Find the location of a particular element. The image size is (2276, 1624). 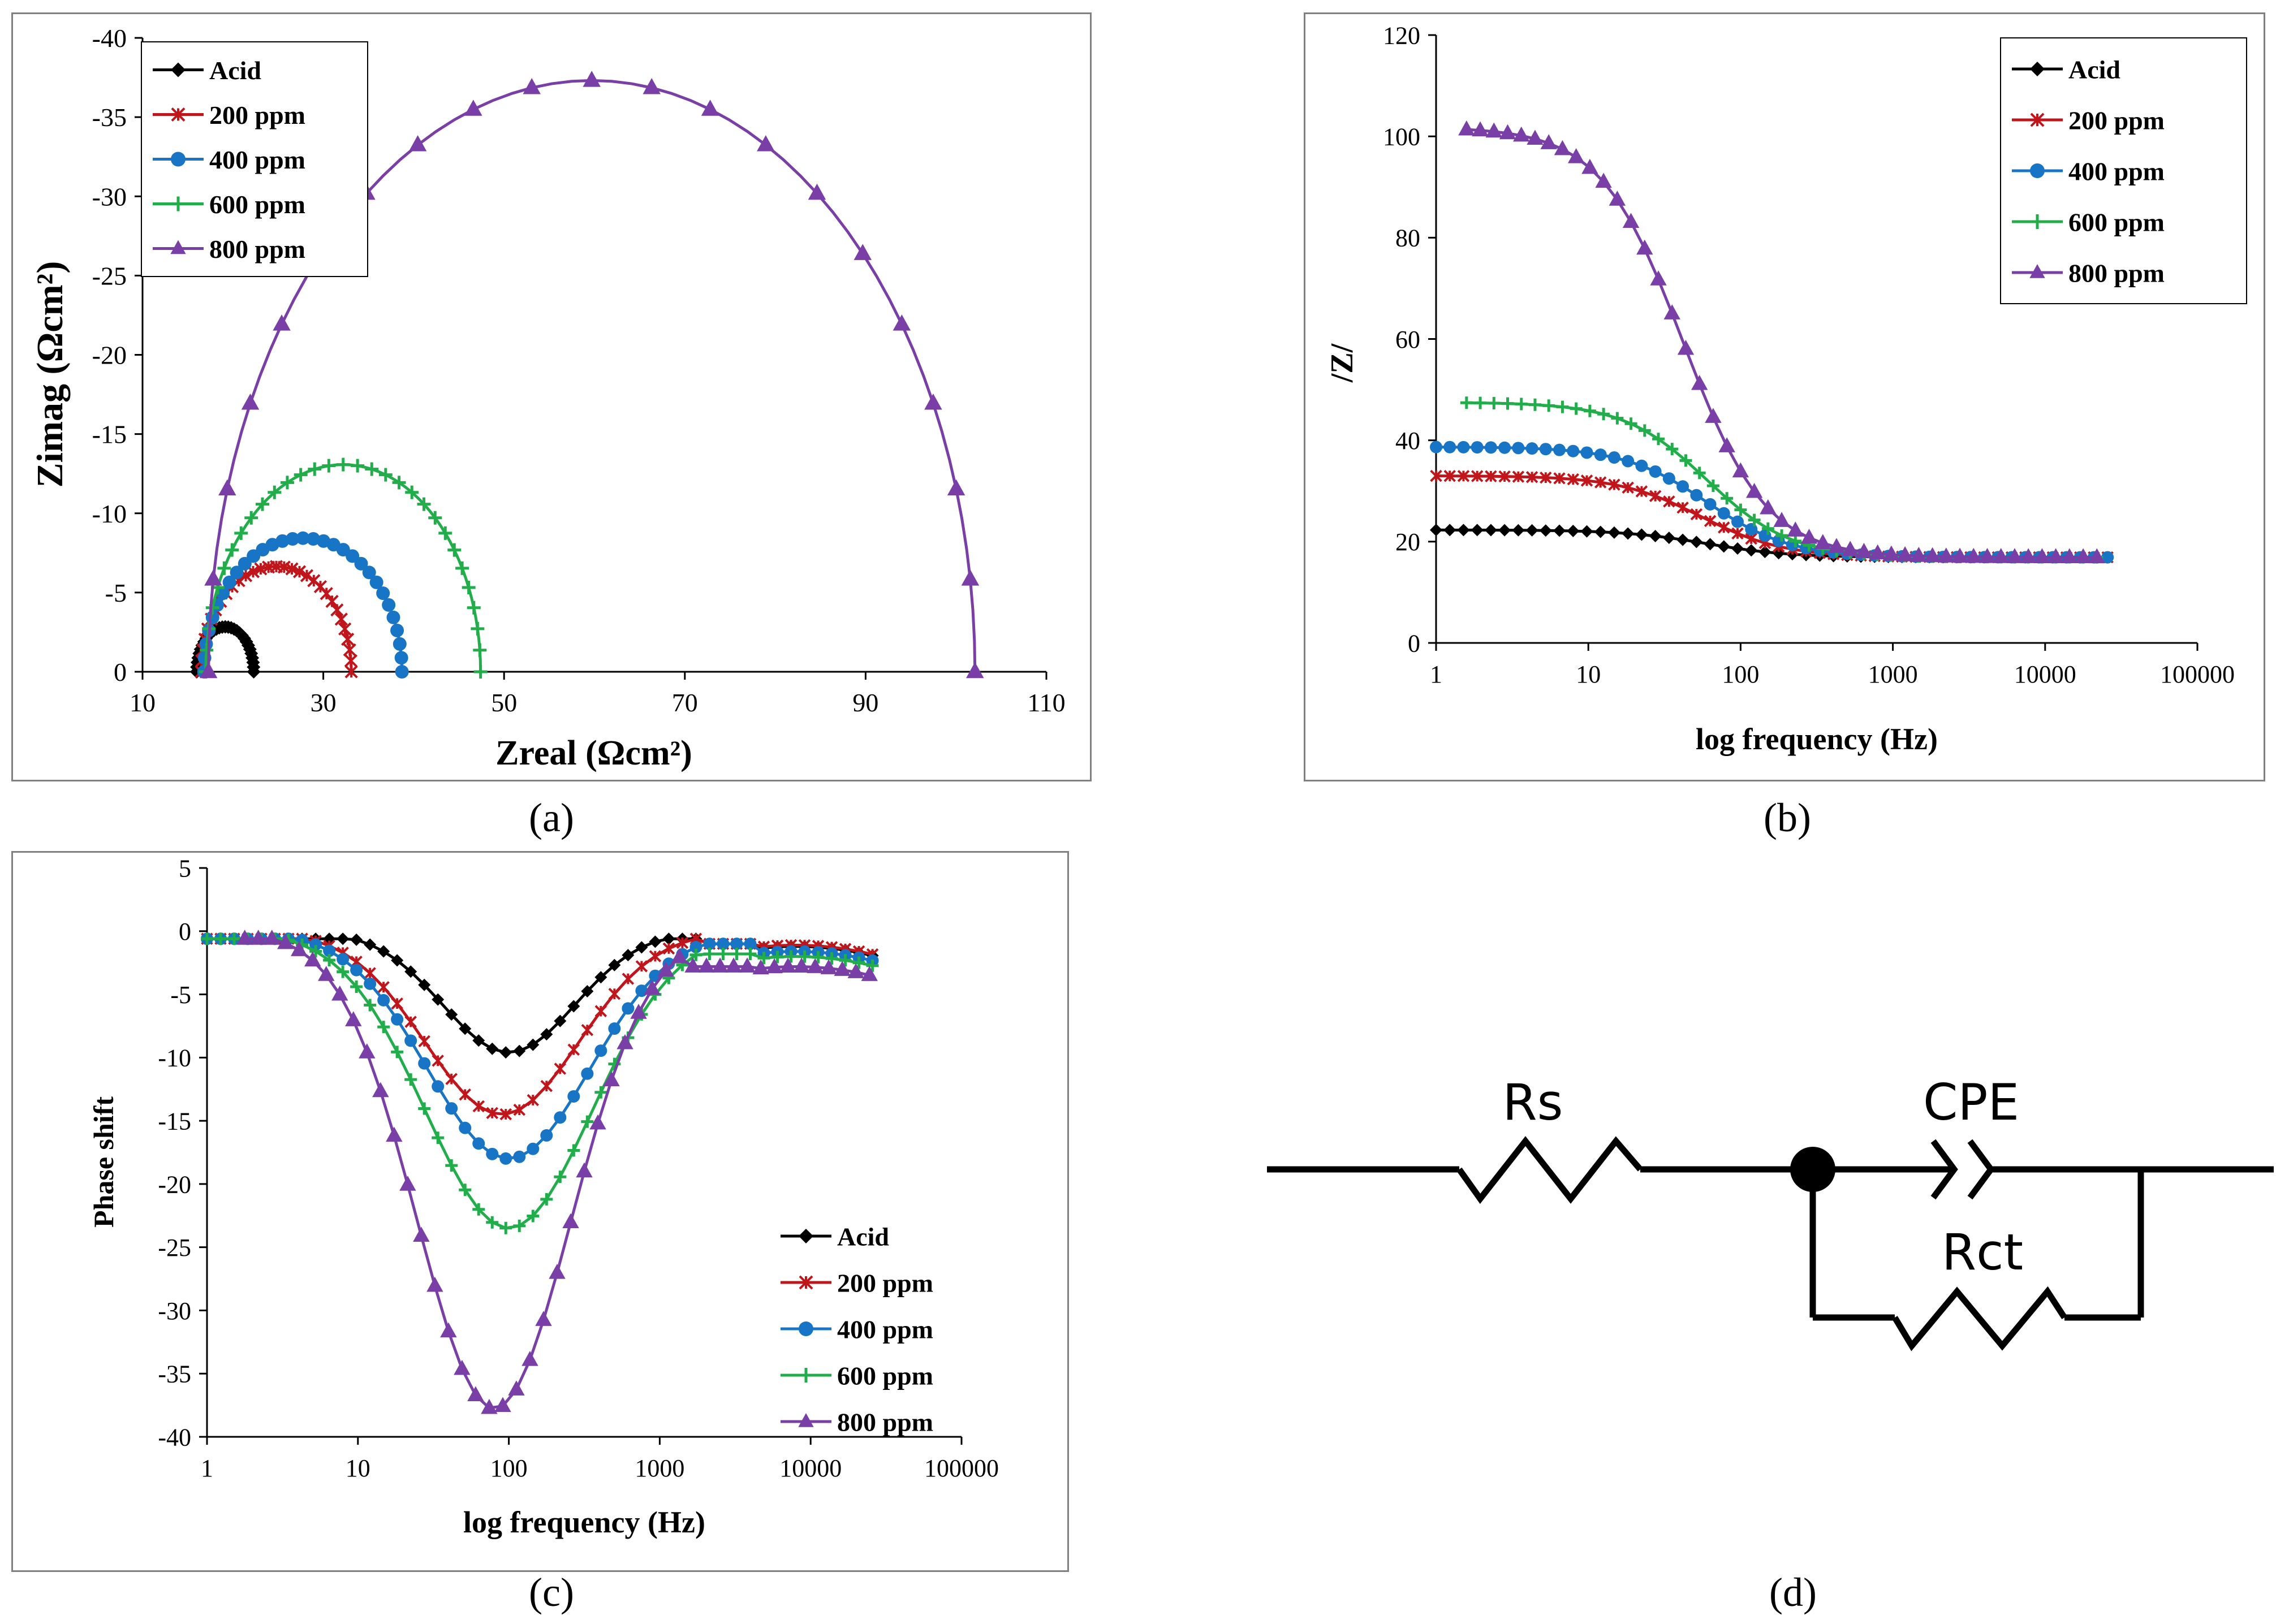

y-tick-label: -5 is located at coordinates (180, 995).